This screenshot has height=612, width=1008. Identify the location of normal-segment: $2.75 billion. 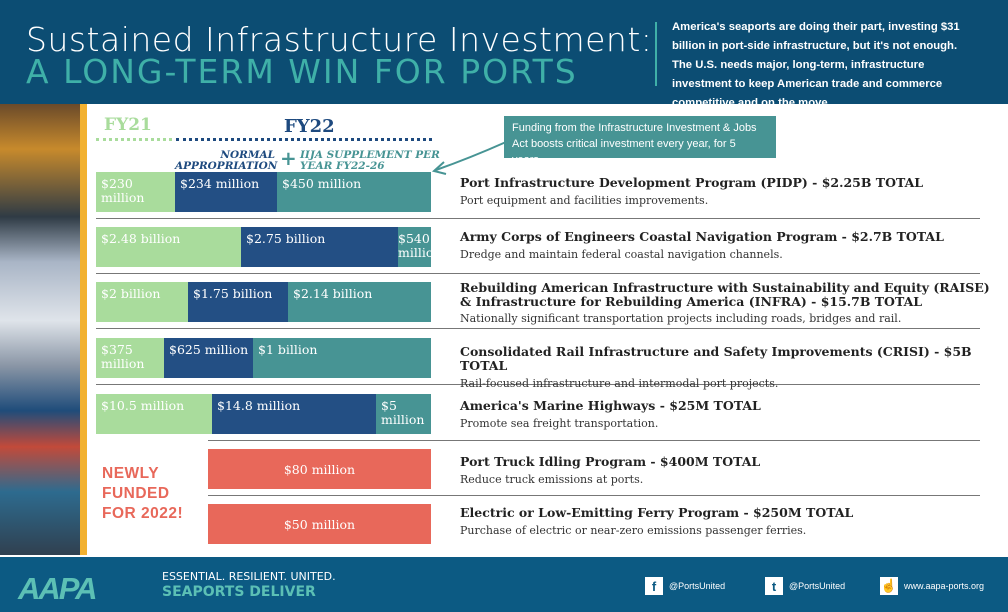
(319, 247).